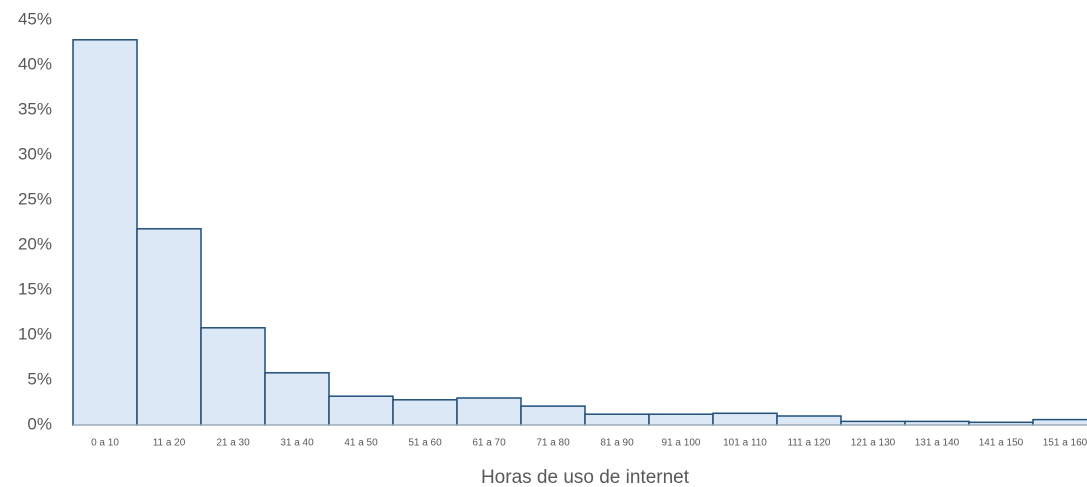 The width and height of the screenshot is (1087, 487). I want to click on y-tick-label: 35%, so click(35, 108).